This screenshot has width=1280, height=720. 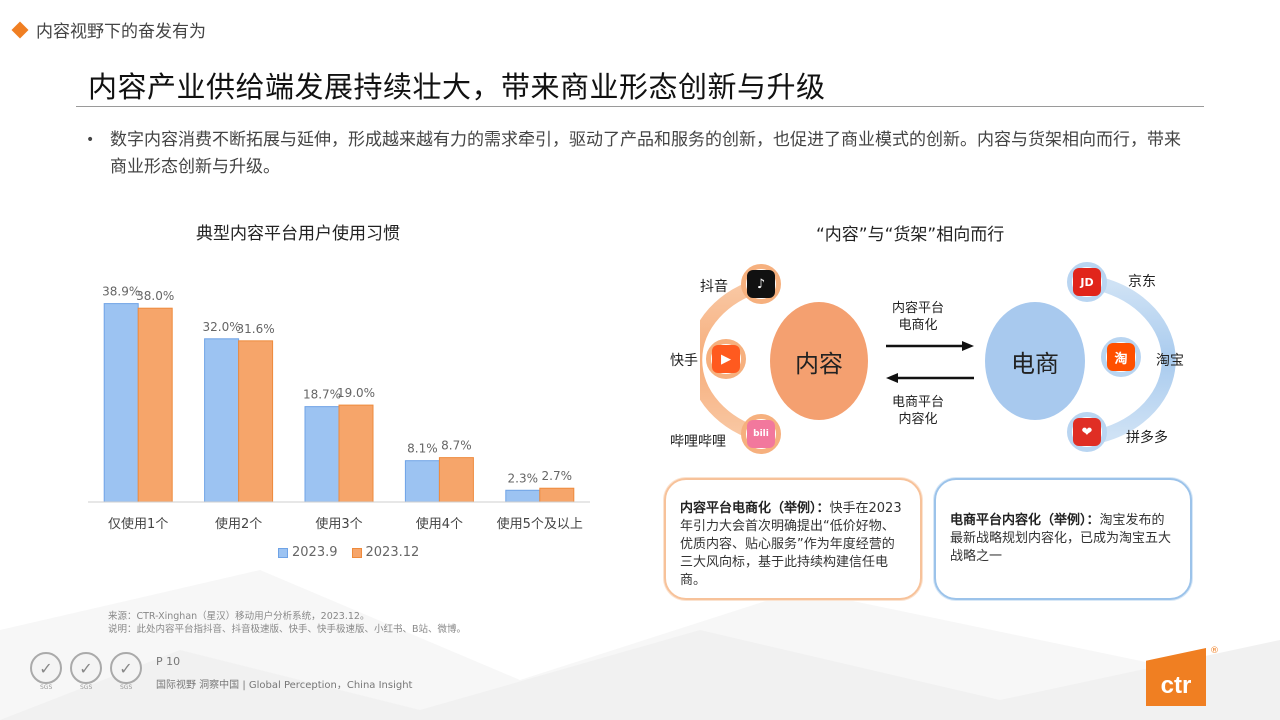 I want to click on pinduoduo-icon: ❤, so click(x=1087, y=432).